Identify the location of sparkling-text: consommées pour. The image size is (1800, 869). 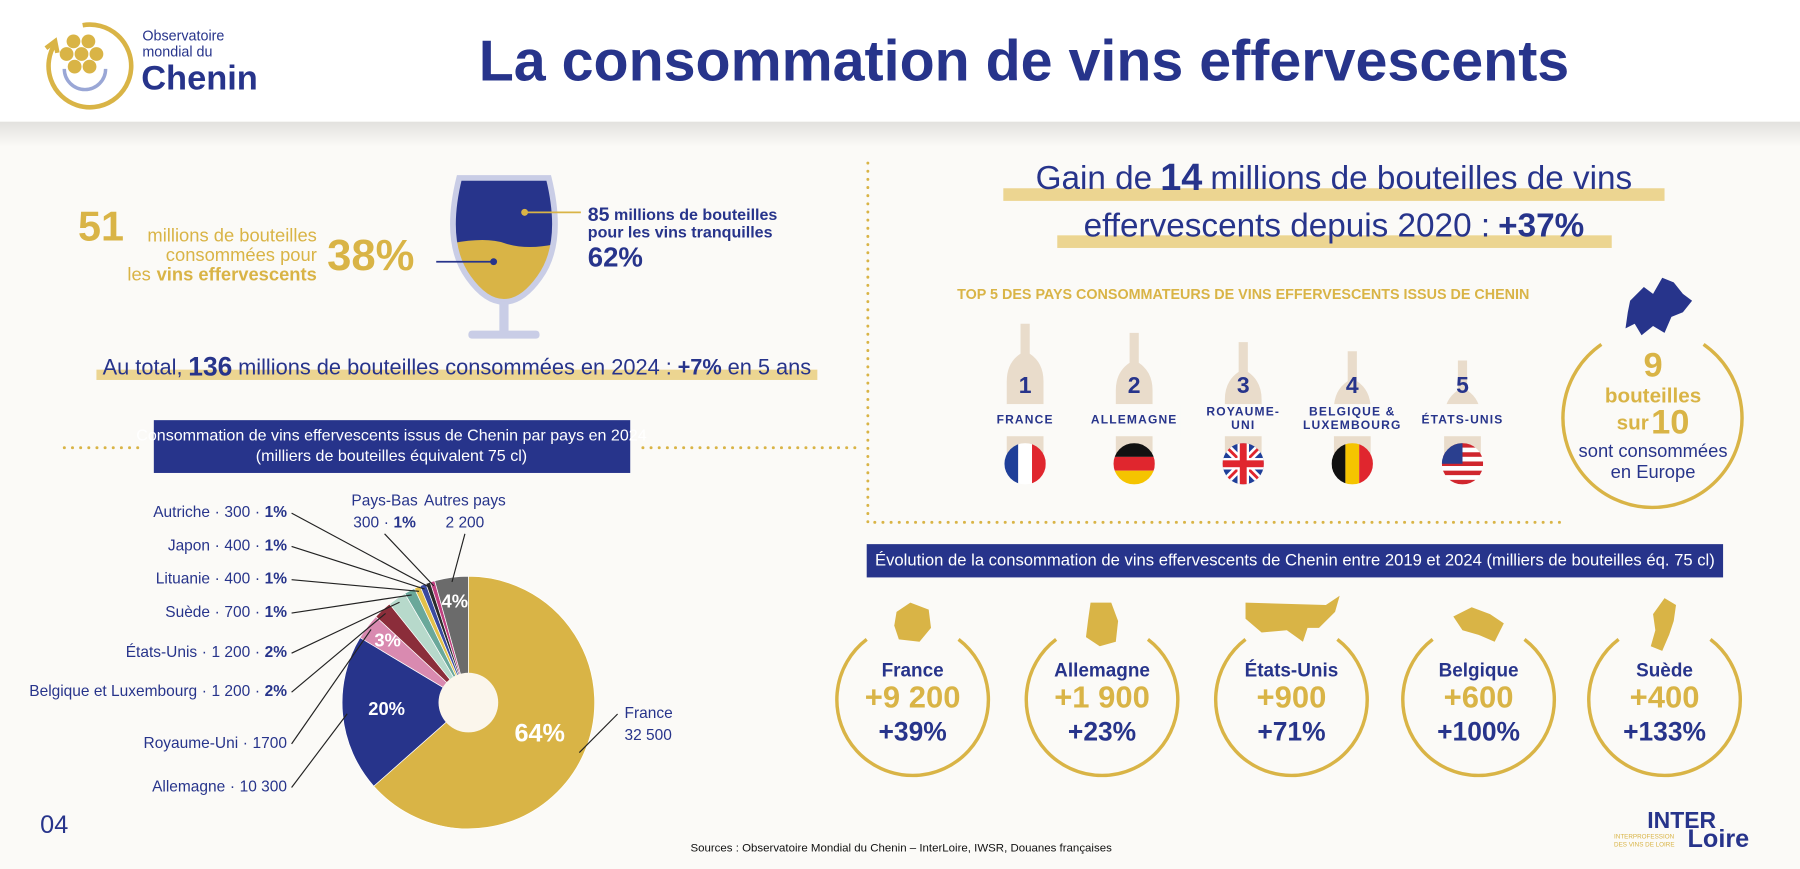
(241, 254).